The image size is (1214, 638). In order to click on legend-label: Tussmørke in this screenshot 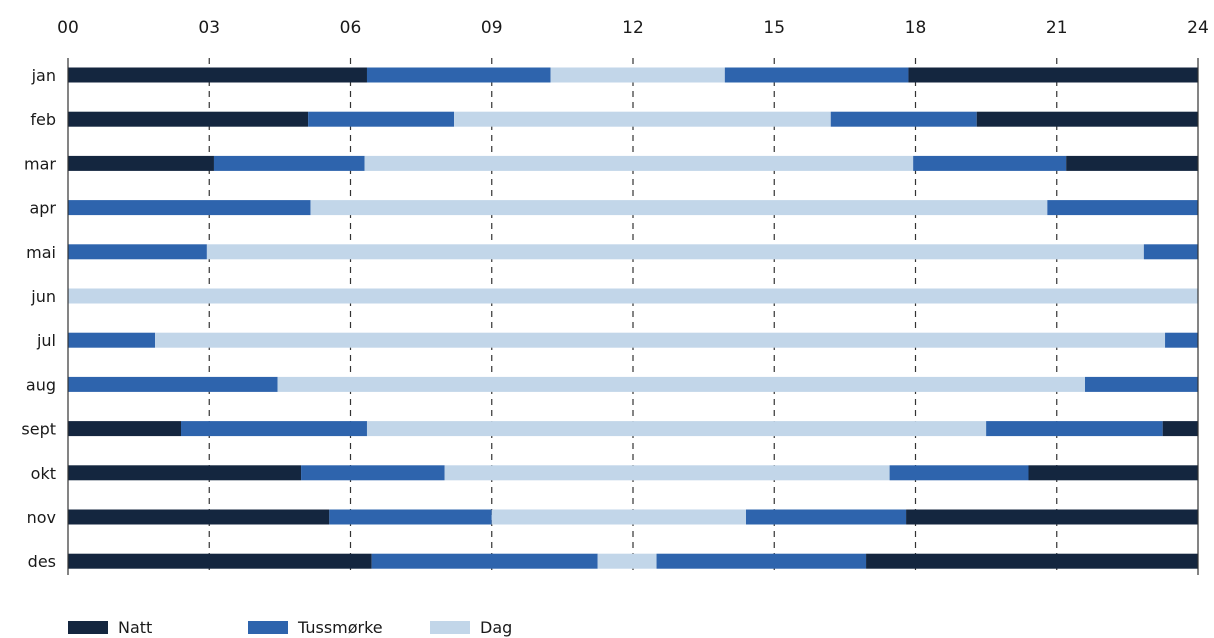, I will do `click(340, 627)`.